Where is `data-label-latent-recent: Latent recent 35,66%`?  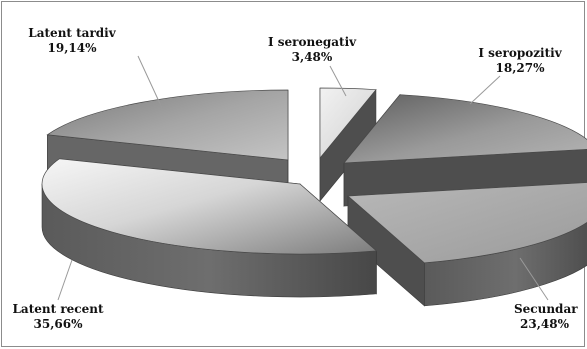 data-label-latent-recent: Latent recent 35,66% is located at coordinates (58, 317).